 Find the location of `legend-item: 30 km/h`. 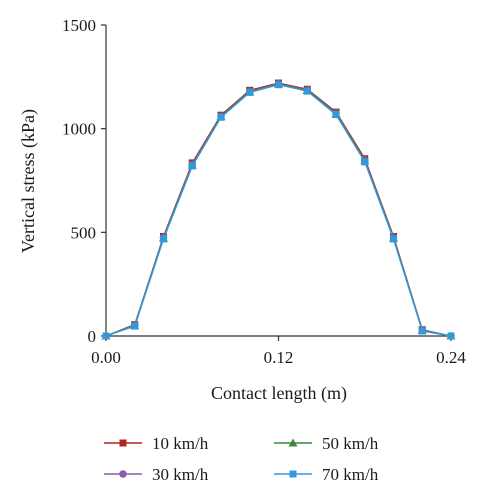

legend-item: 30 km/h is located at coordinates (156, 474).